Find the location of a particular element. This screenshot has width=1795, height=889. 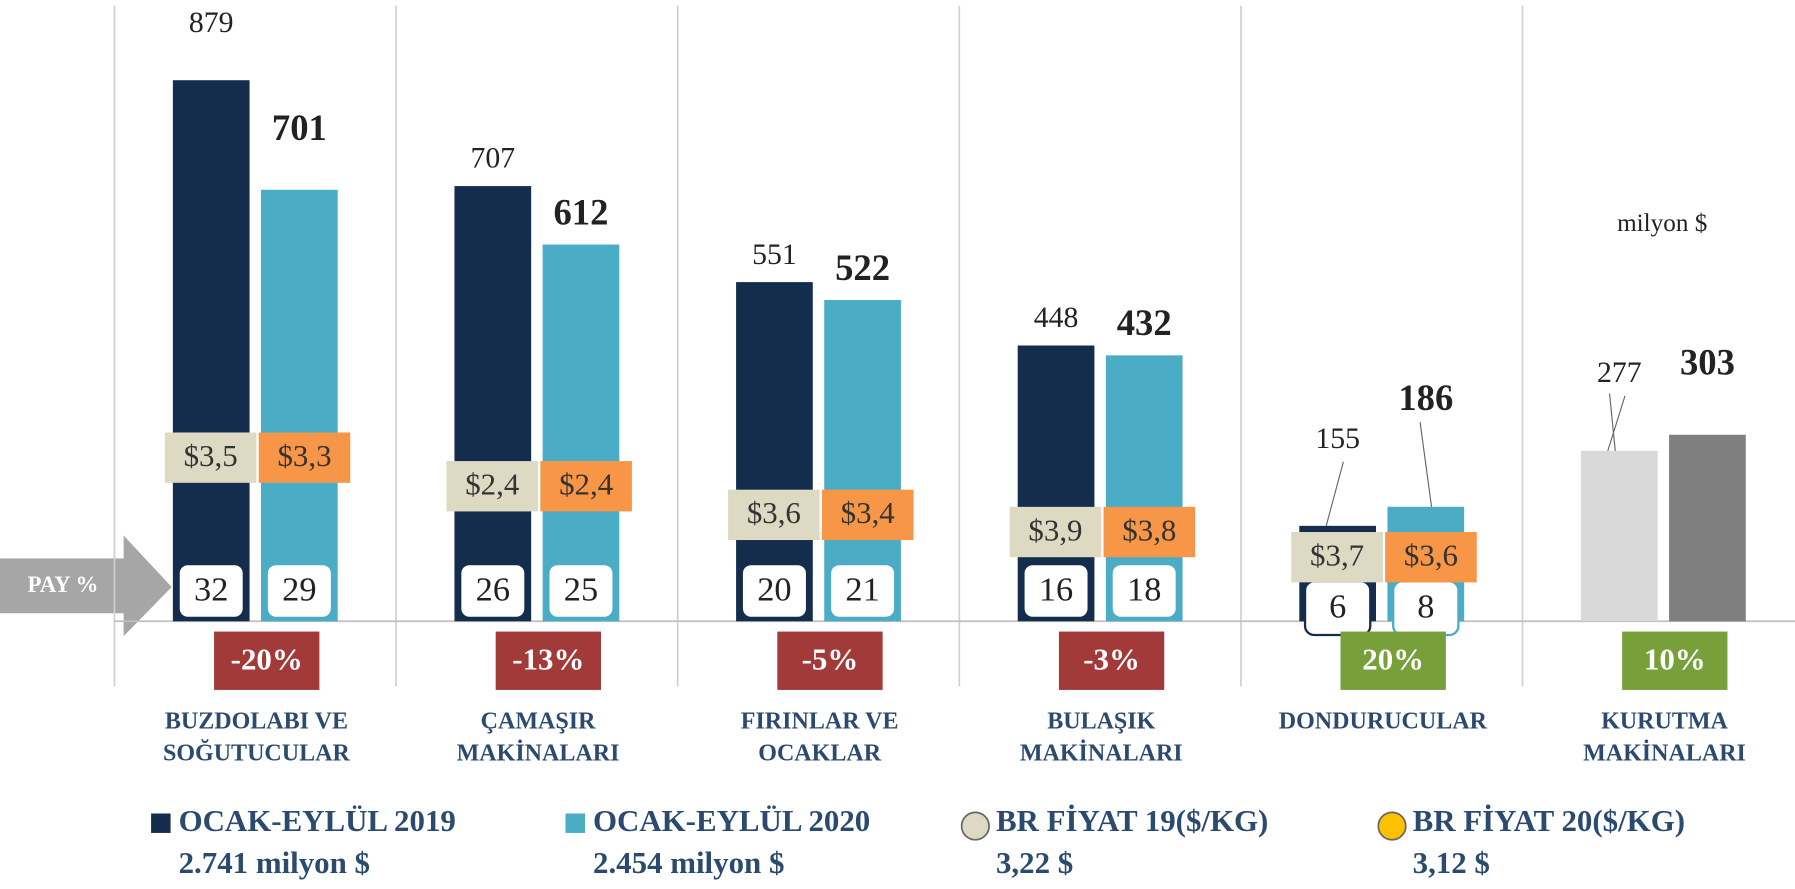

value-label-2019: 551 is located at coordinates (774, 254).